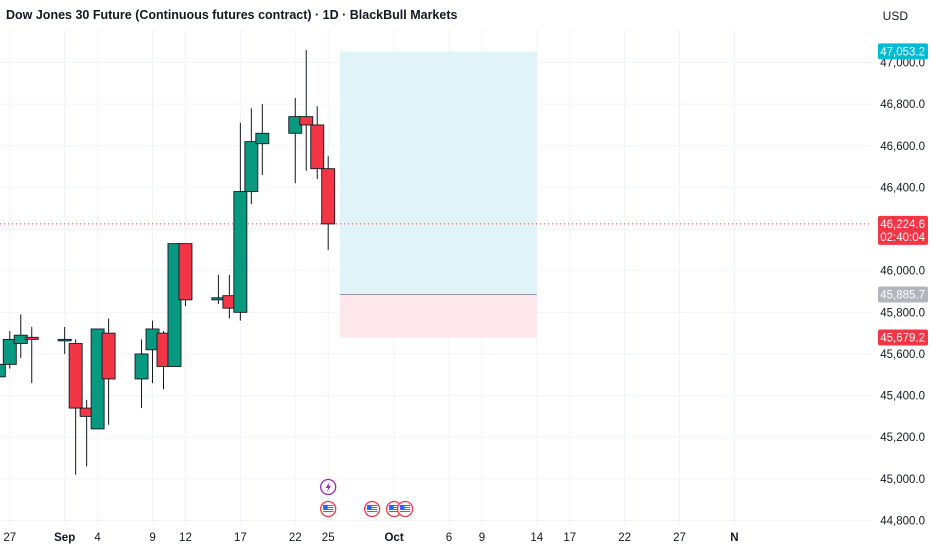  Describe the element at coordinates (902, 225) in the screenshot. I see `current-price-tag: 46,224.6` at that location.